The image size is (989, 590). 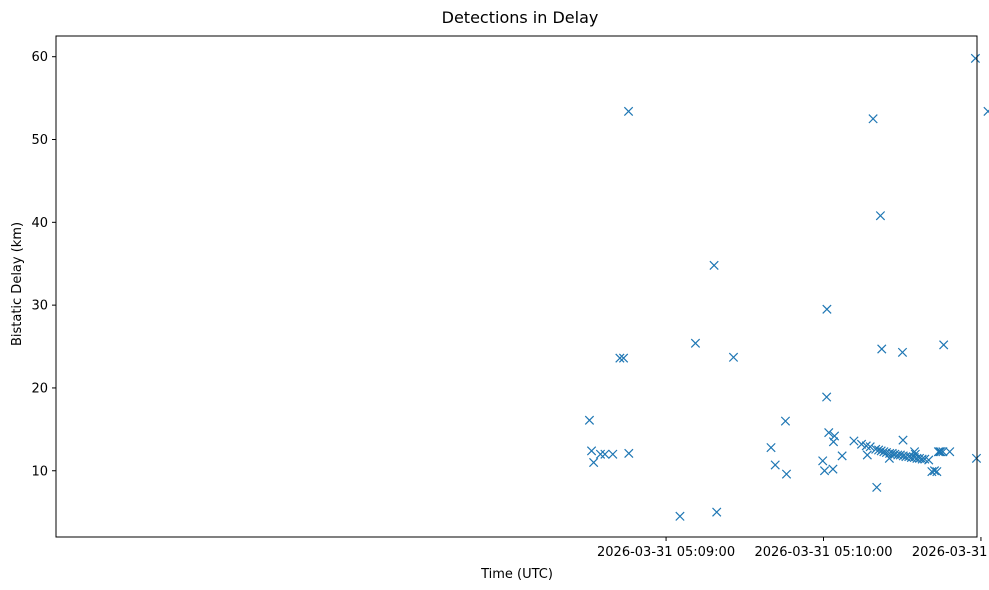 I want to click on y-tick-label: 20, so click(x=39, y=388).